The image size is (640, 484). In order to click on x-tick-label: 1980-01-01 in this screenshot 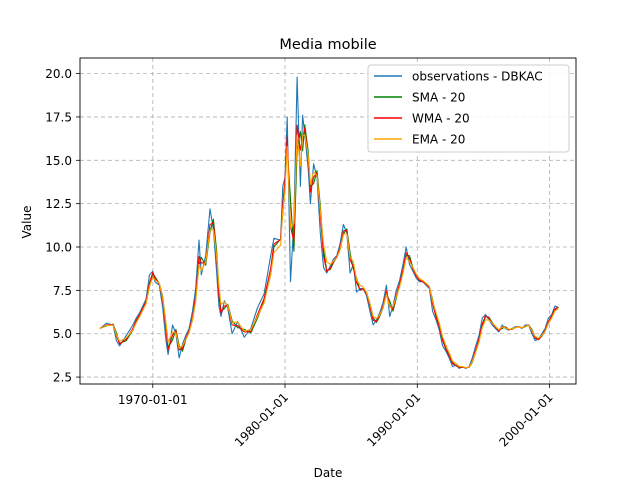, I will do `click(261, 419)`.